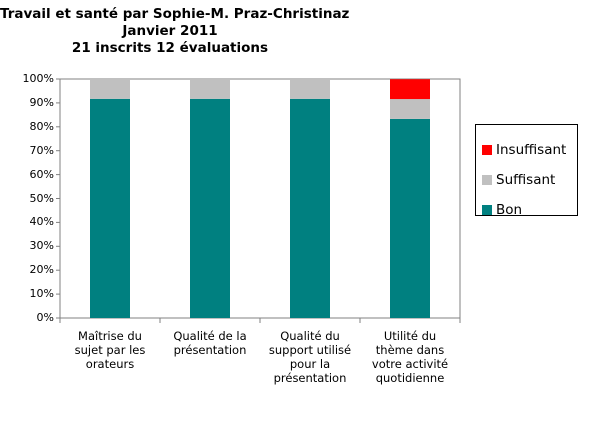  I want to click on y-tick-label: 0%, so click(45, 317).